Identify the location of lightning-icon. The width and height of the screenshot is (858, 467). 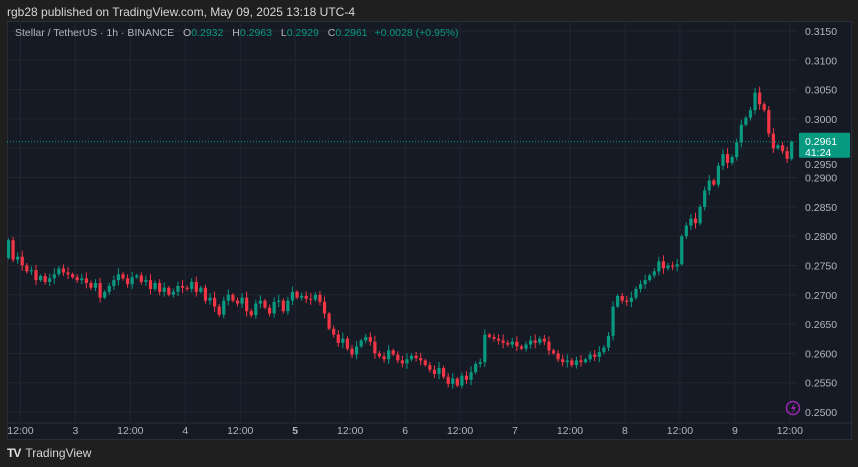
(793, 408).